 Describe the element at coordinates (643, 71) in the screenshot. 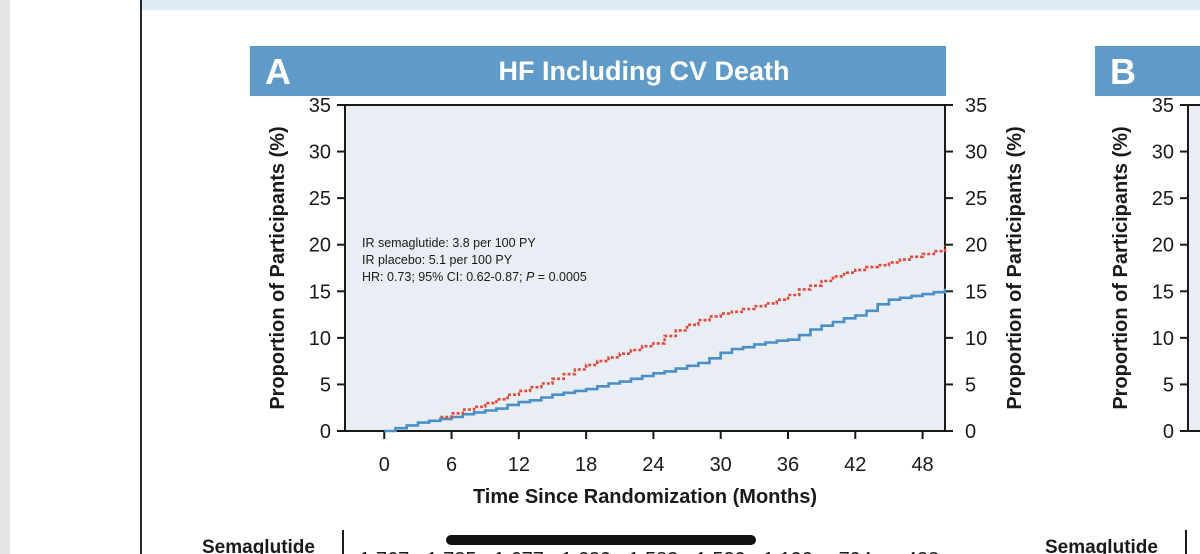

I see `panel-a-title: HF Including CV Death` at that location.